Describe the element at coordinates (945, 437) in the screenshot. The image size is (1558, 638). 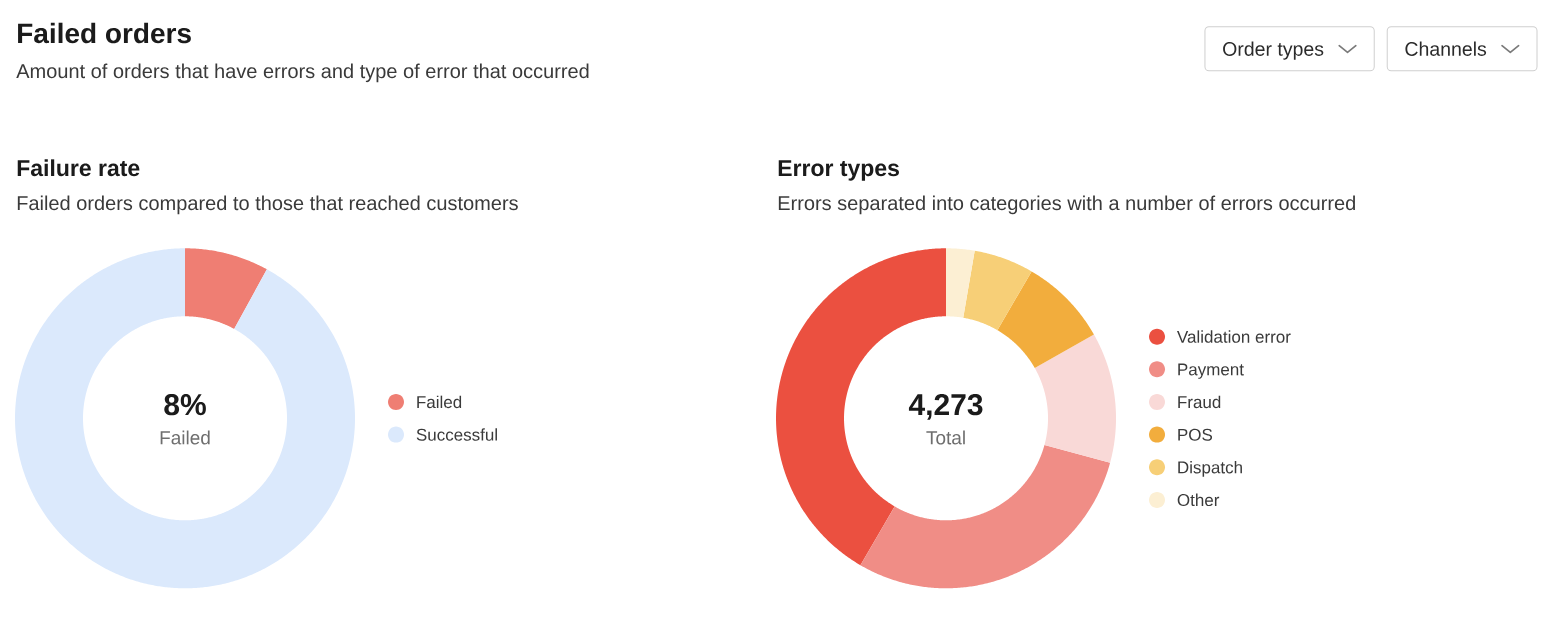
I see `text: Total` at that location.